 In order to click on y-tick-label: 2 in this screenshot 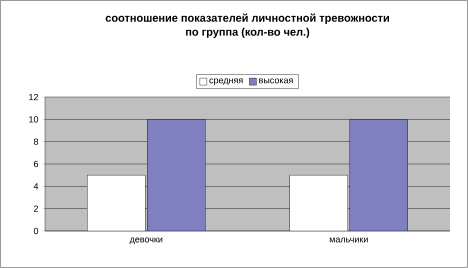, I will do `click(36, 209)`.